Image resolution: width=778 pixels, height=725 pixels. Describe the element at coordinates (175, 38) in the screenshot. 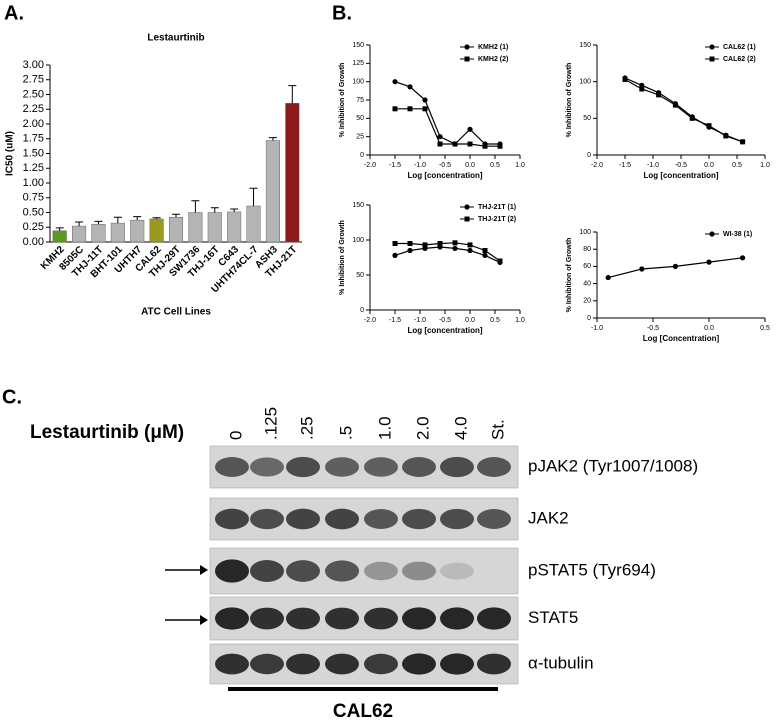

I see `chart-title: Lestaurtinib` at that location.